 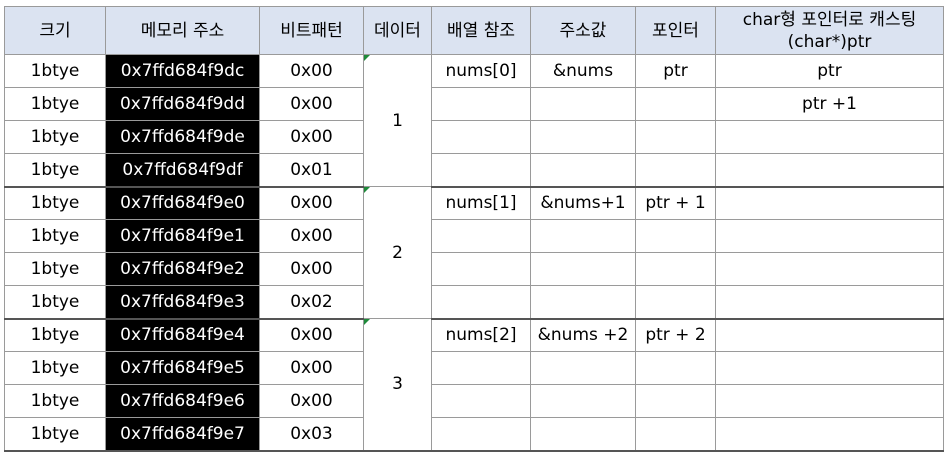 I want to click on table-row: 1btye 0x7ffd684f9e1 0x00, so click(x=474, y=236).